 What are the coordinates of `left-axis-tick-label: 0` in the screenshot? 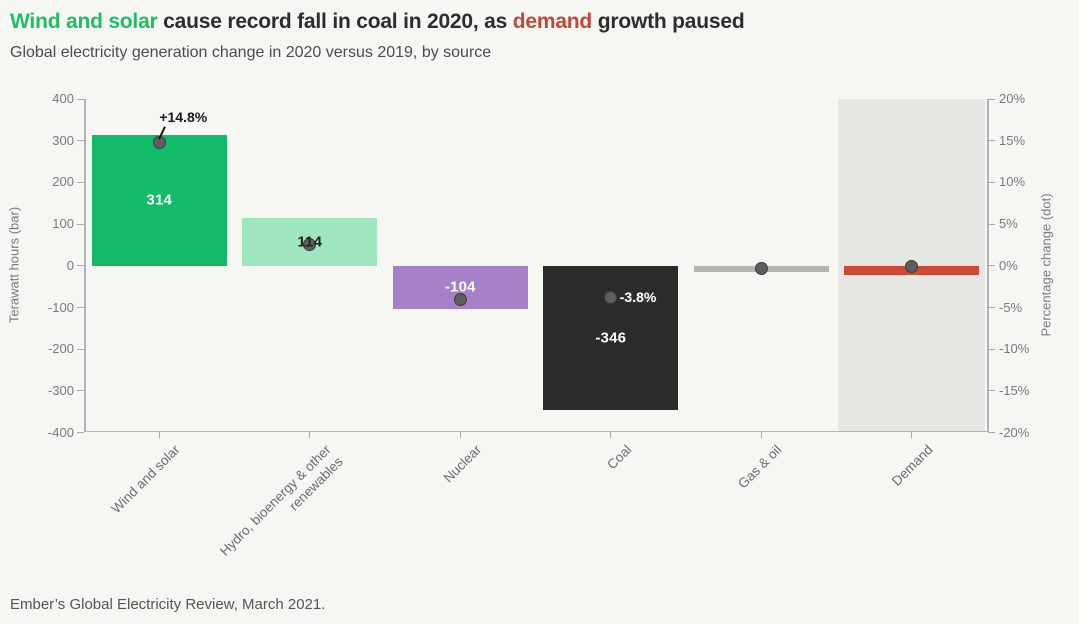 It's located at (70, 265).